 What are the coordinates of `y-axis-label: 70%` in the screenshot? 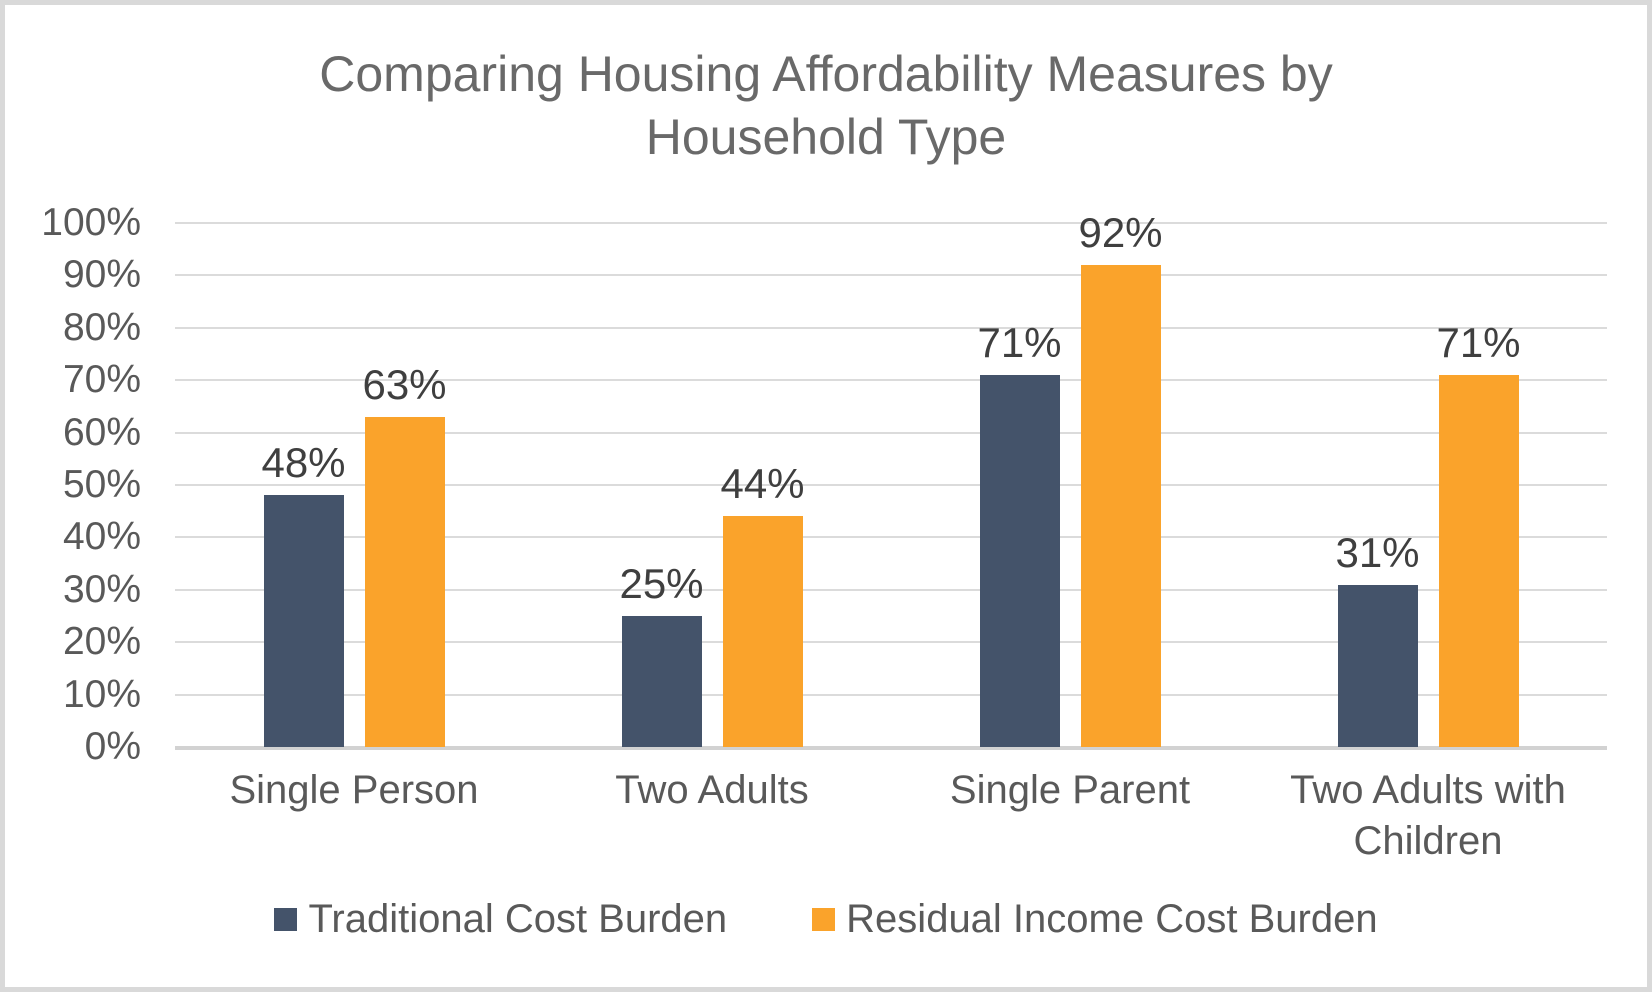 It's located at (101, 380).